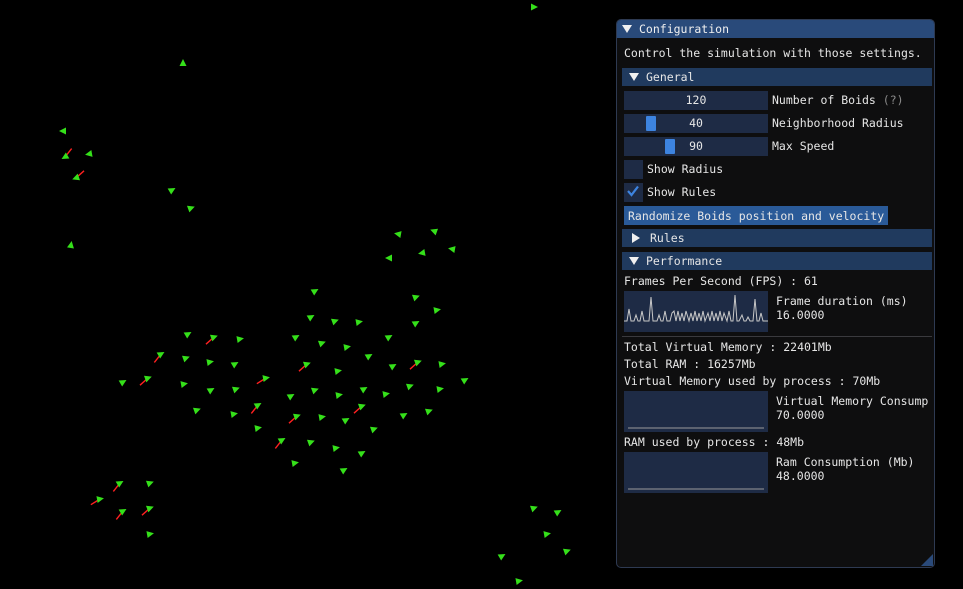 The image size is (963, 589). What do you see at coordinates (927, 560) in the screenshot?
I see `resize-grip-icon` at bounding box center [927, 560].